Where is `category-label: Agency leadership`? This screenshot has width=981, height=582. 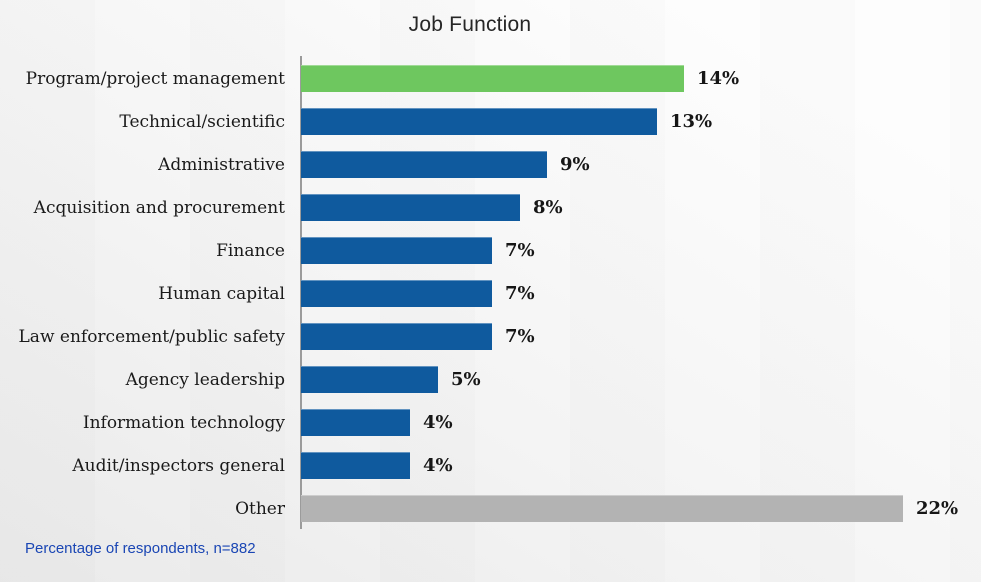
category-label: Agency leadership is located at coordinates (205, 379).